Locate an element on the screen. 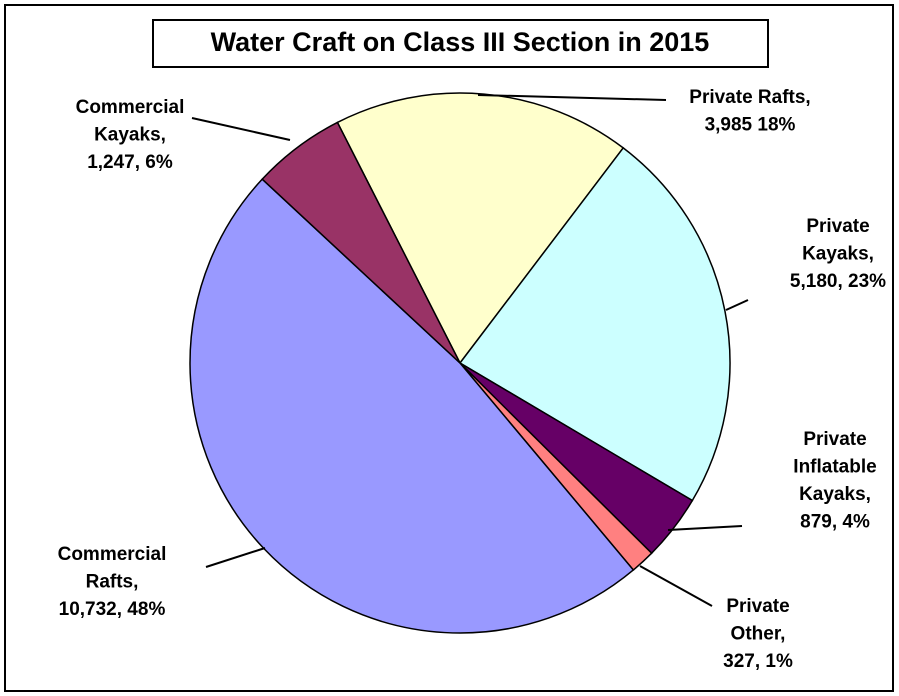  value-label: 1,247, 6% is located at coordinates (130, 162).